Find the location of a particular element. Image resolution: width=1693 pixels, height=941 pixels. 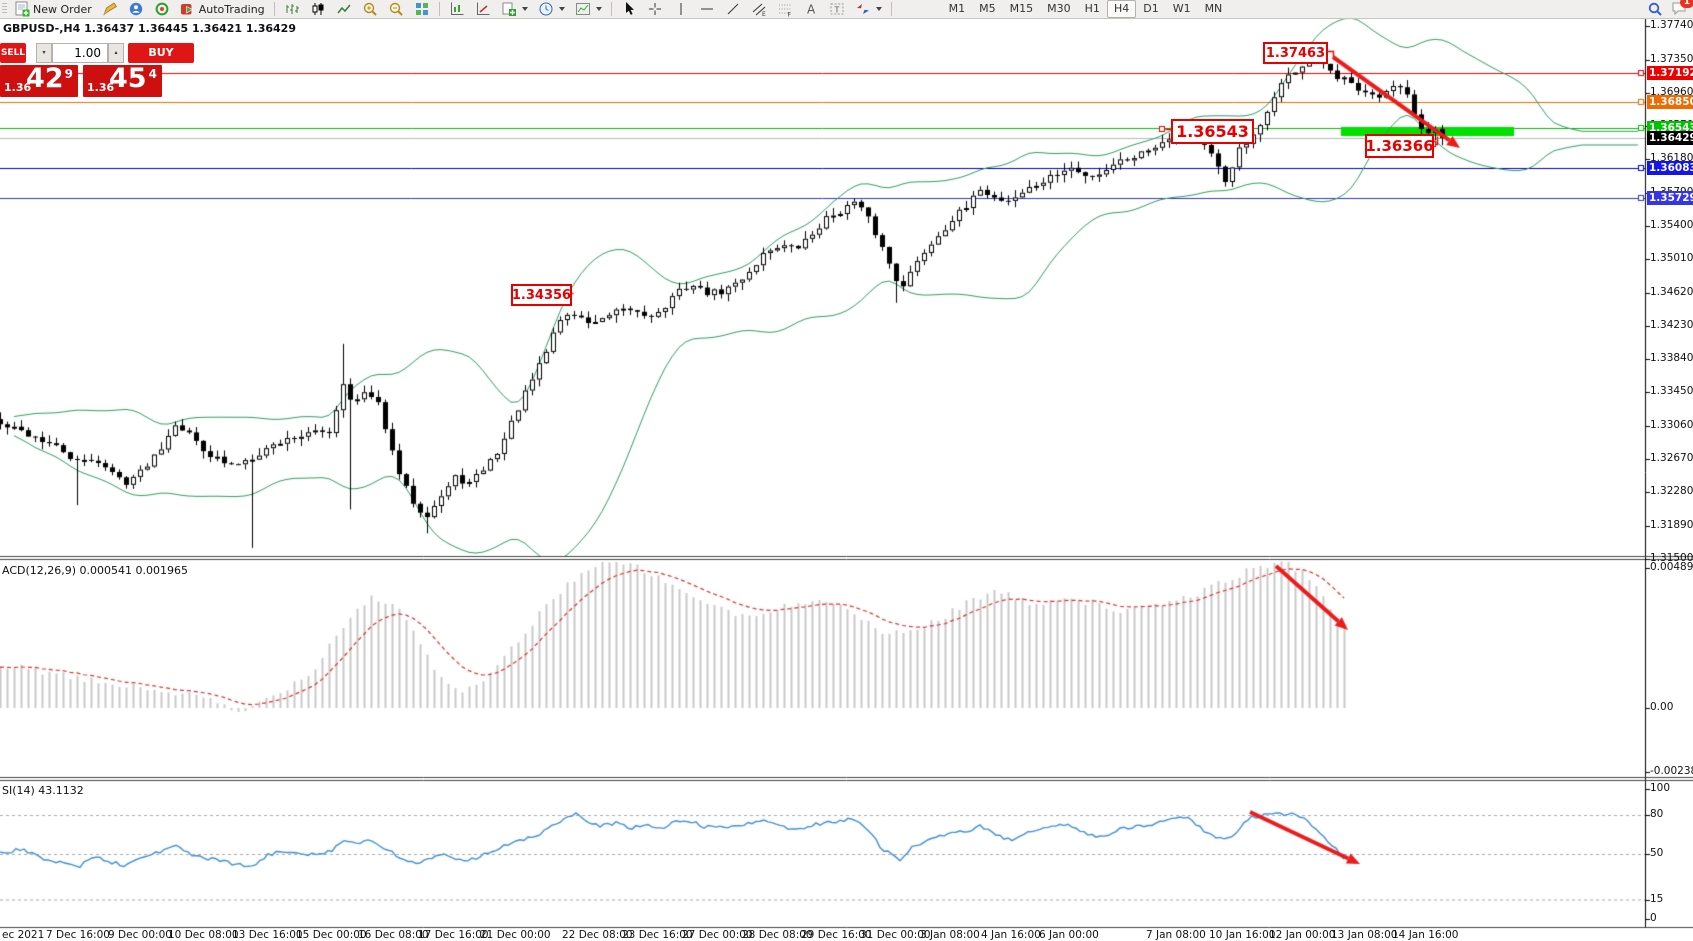

metaeditor-button is located at coordinates (110, 9).